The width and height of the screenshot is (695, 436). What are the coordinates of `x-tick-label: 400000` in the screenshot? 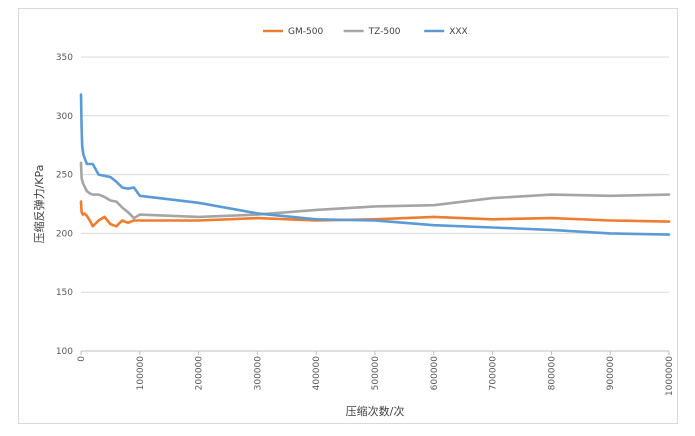 It's located at (317, 373).